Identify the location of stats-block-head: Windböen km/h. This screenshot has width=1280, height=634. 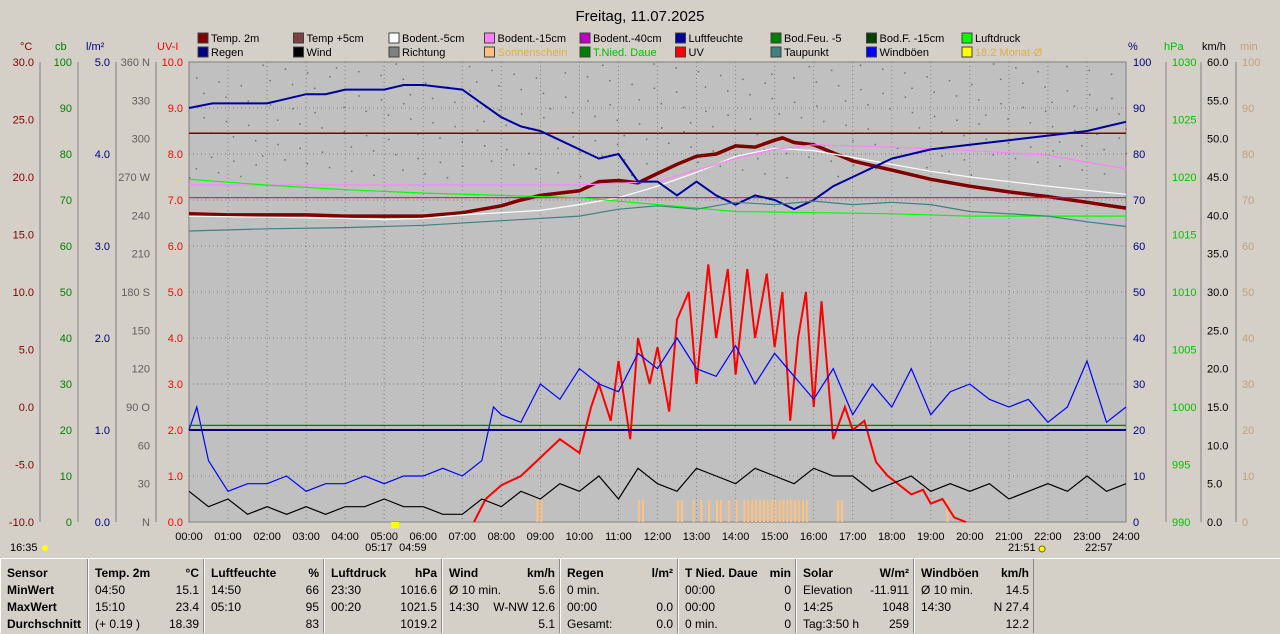
(975, 574).